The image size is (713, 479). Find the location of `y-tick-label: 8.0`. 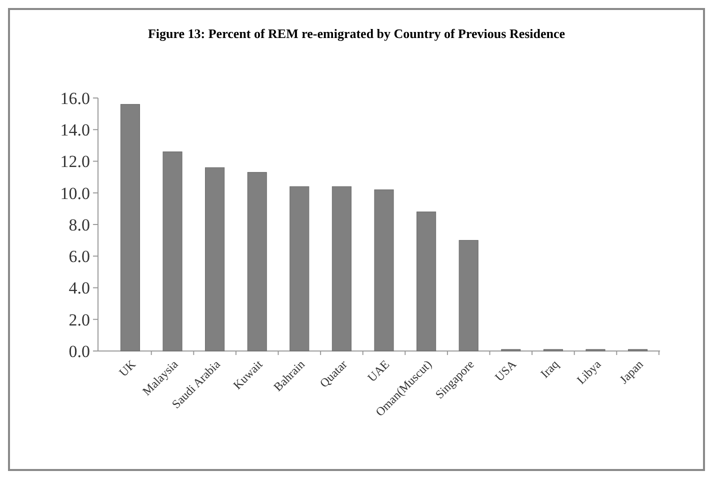

y-tick-label: 8.0 is located at coordinates (79, 224).